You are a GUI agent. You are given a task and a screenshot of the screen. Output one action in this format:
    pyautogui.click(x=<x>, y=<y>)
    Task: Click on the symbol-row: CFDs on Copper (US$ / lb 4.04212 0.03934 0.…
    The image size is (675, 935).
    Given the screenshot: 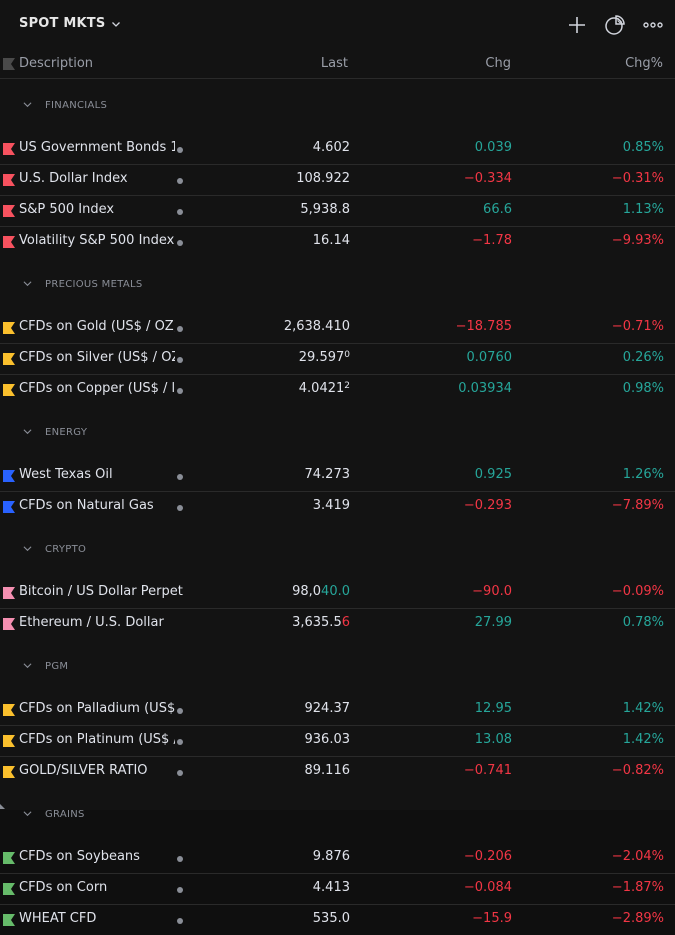 What is the action you would take?
    pyautogui.click(x=337, y=389)
    